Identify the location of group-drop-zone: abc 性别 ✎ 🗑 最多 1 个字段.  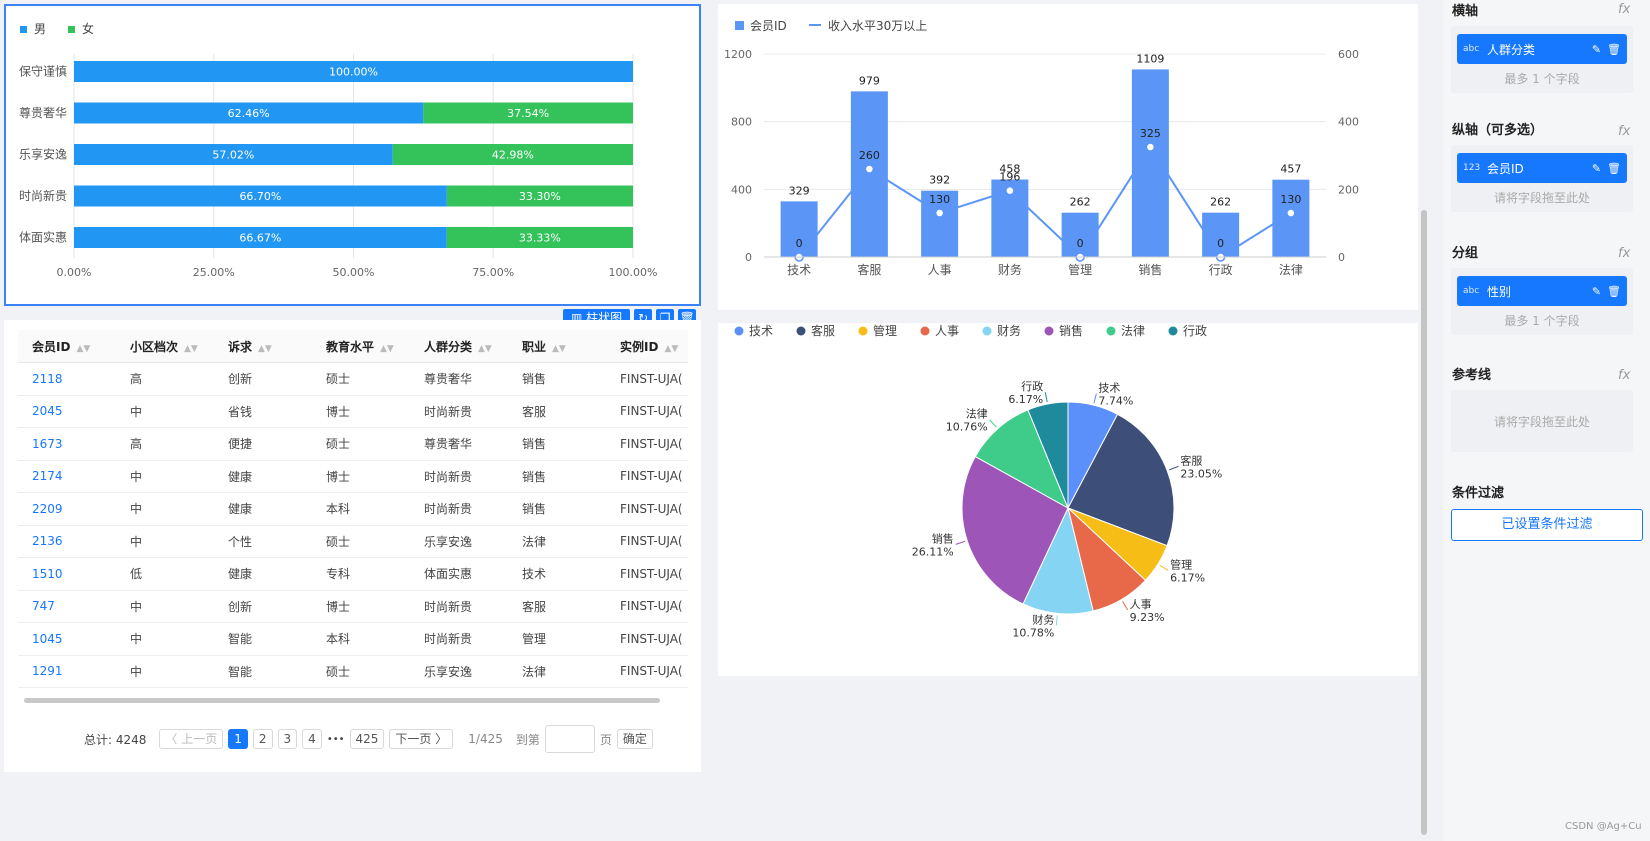
(1542, 301).